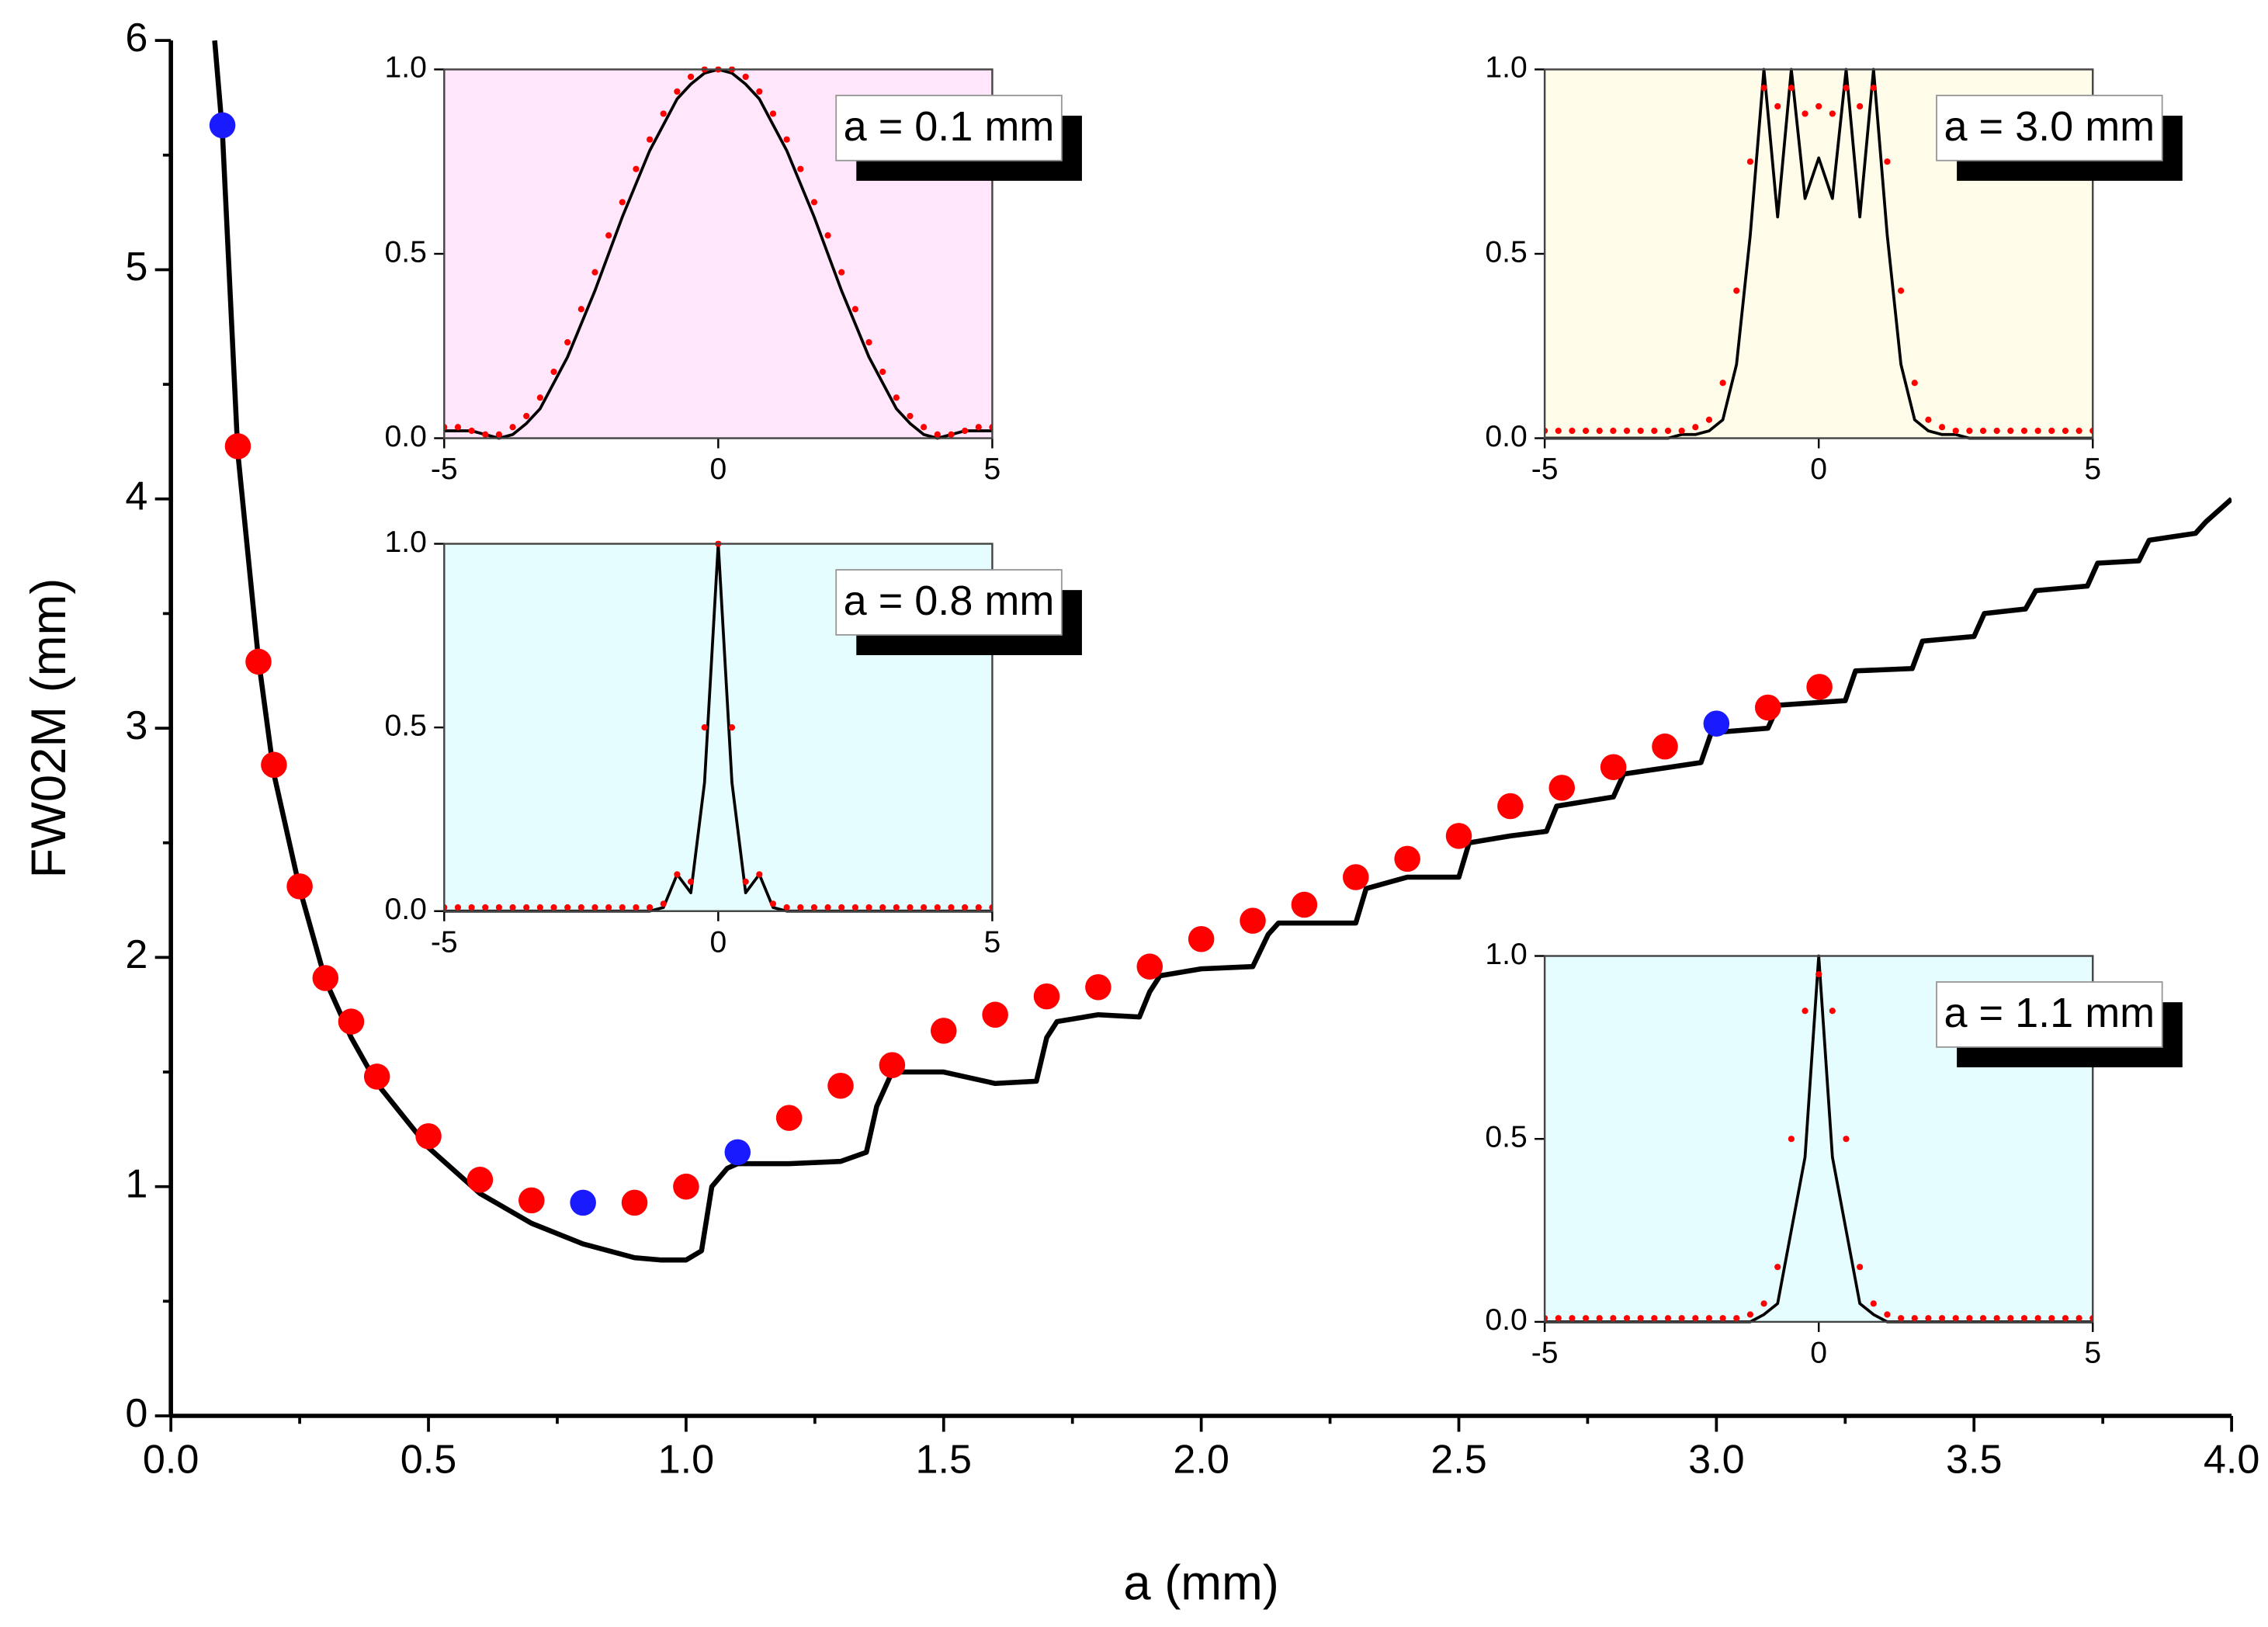 This screenshot has width=2268, height=1627. What do you see at coordinates (1974, 1459) in the screenshot?
I see `x-tick-label: 3.5` at bounding box center [1974, 1459].